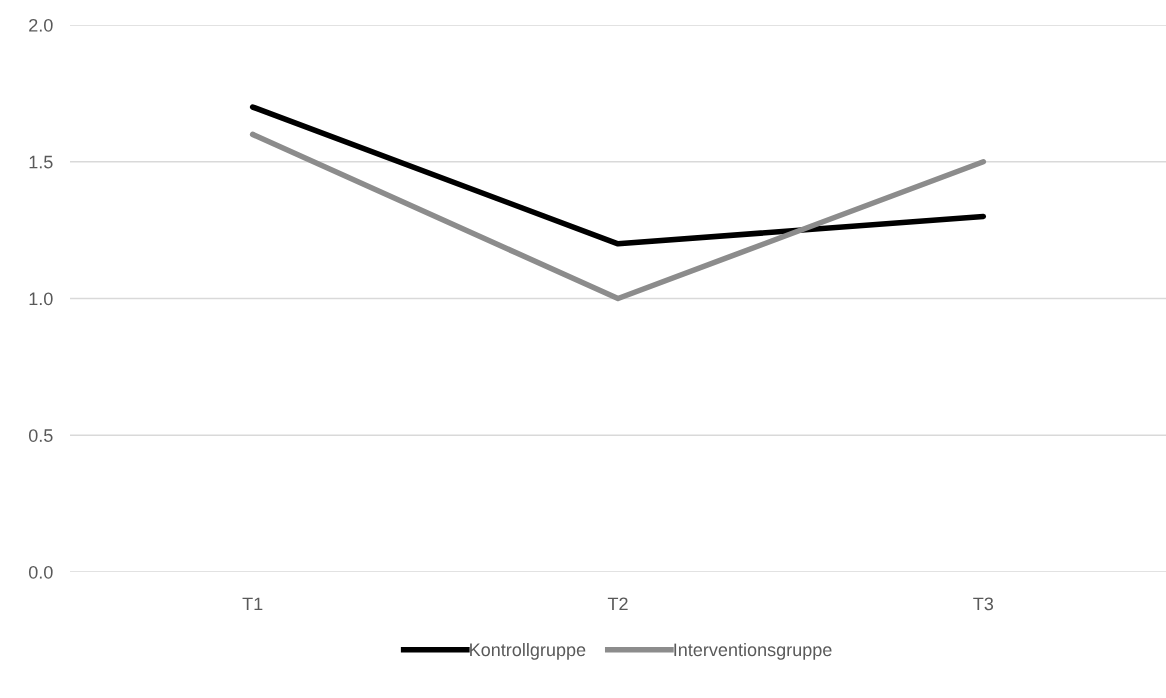  I want to click on y-tick-label: 2.0, so click(41, 25).